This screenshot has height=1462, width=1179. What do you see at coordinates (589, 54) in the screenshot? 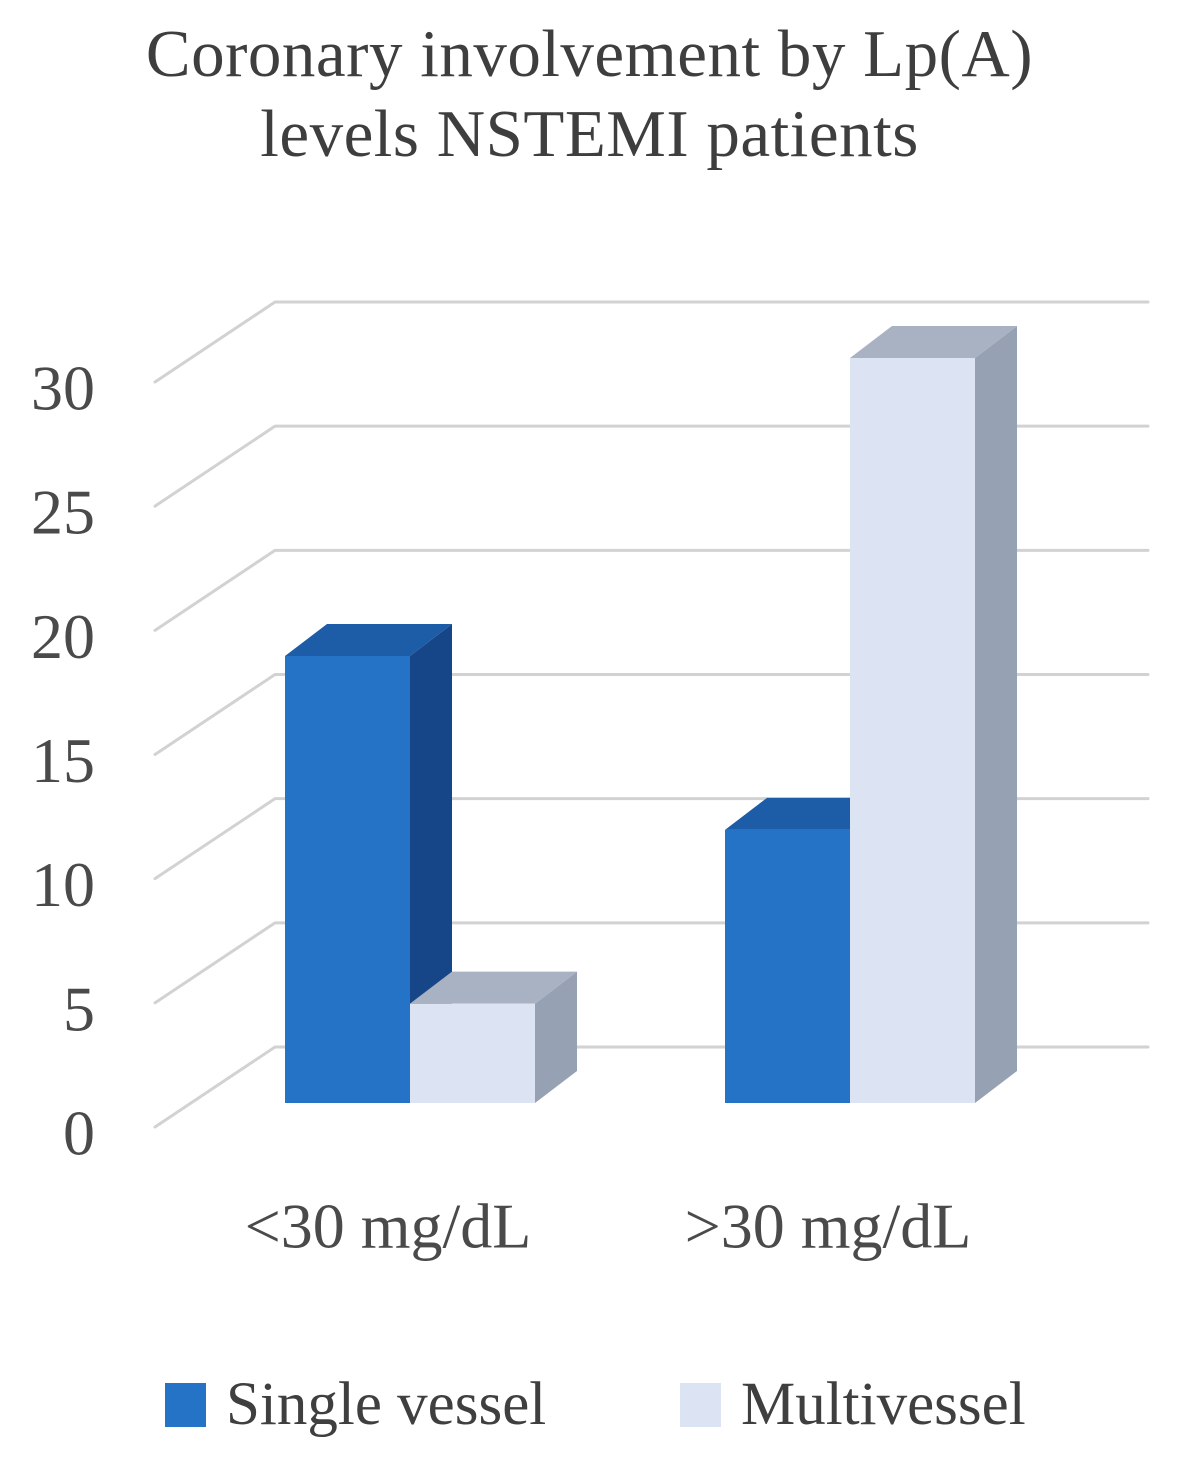
I see `chart-title-line-1: Coronary involvement by Lp(A)` at bounding box center [589, 54].